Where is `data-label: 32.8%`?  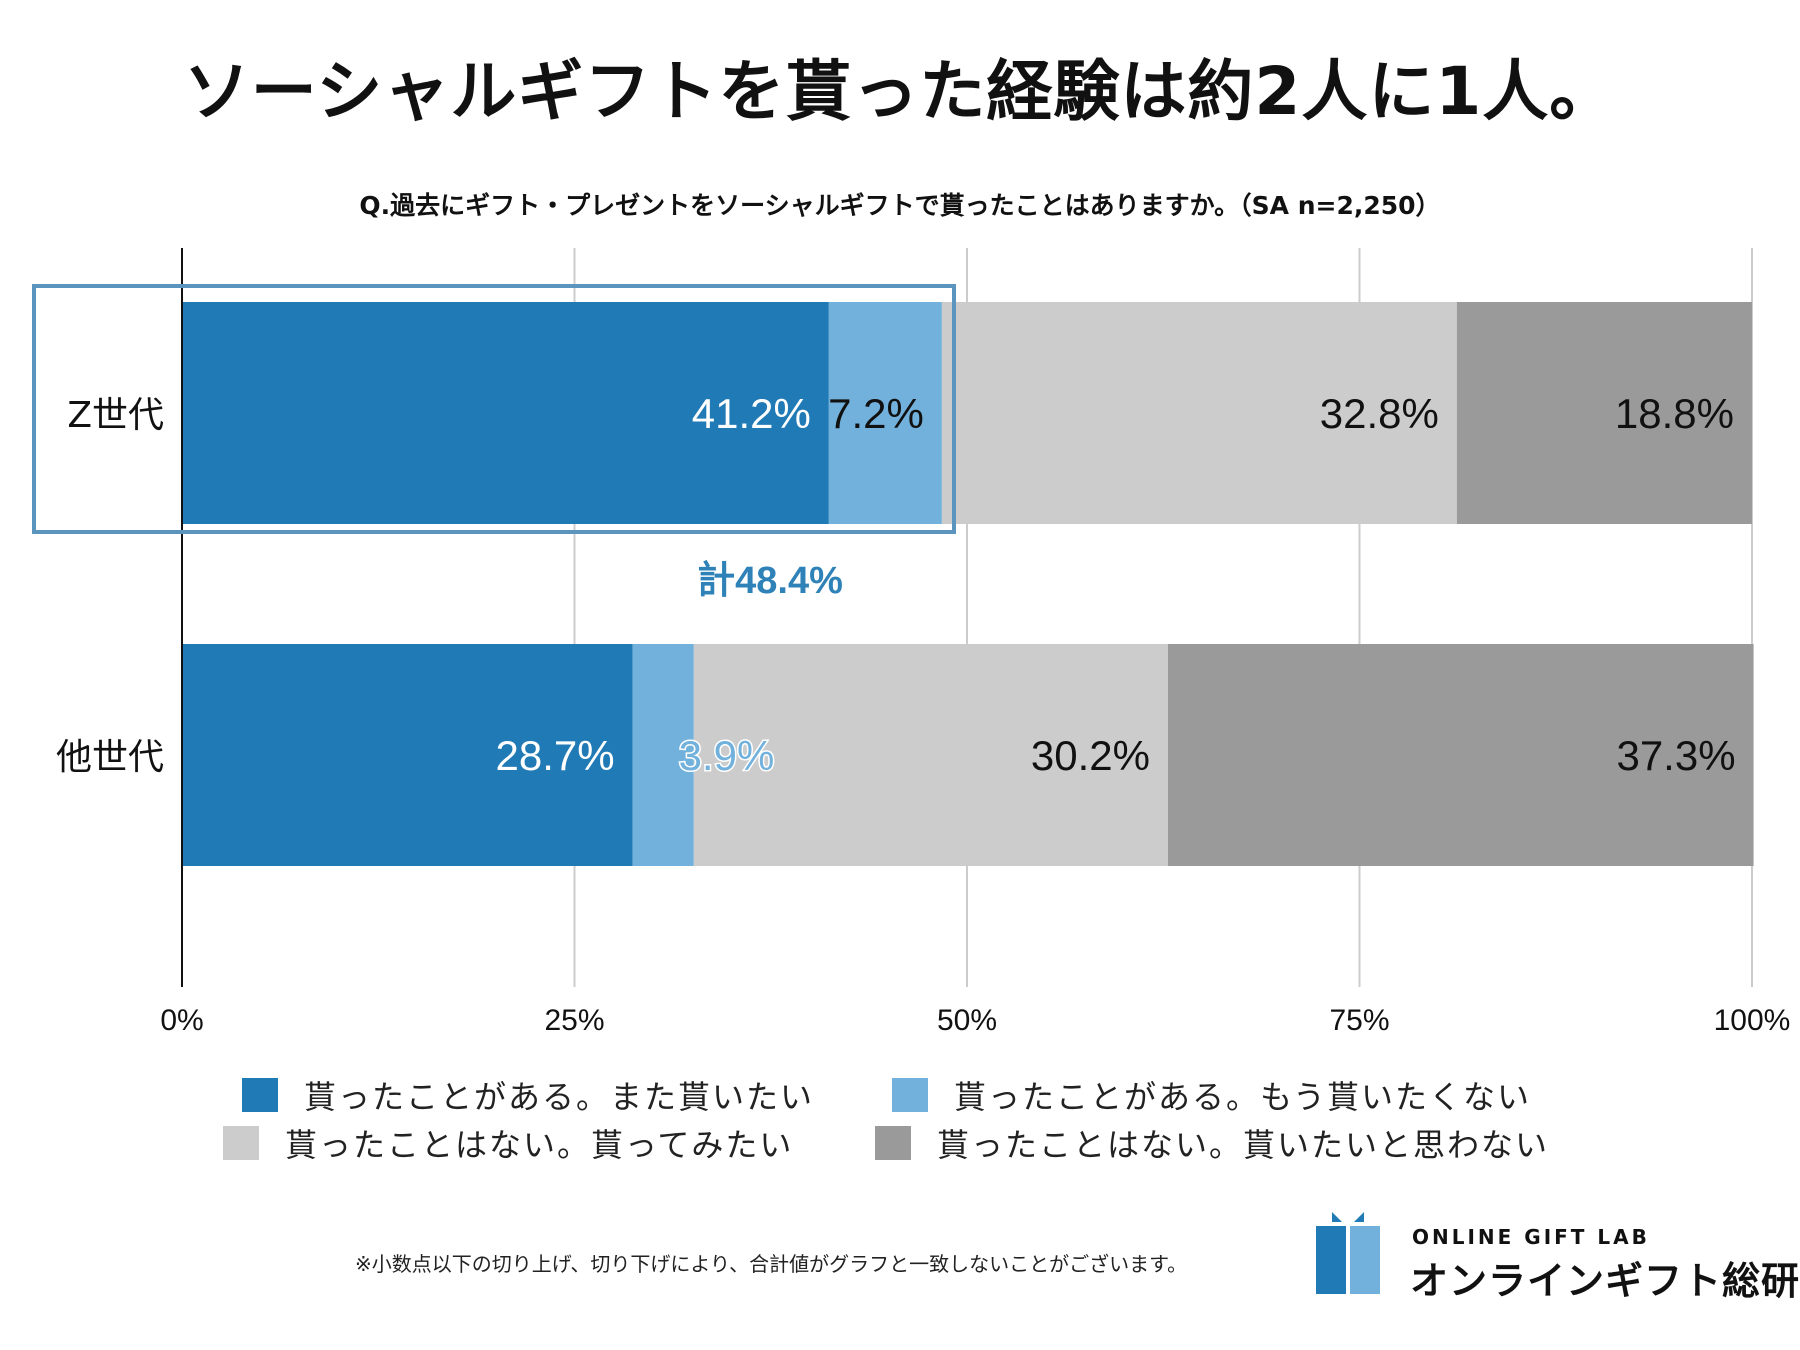 data-label: 32.8% is located at coordinates (1379, 413).